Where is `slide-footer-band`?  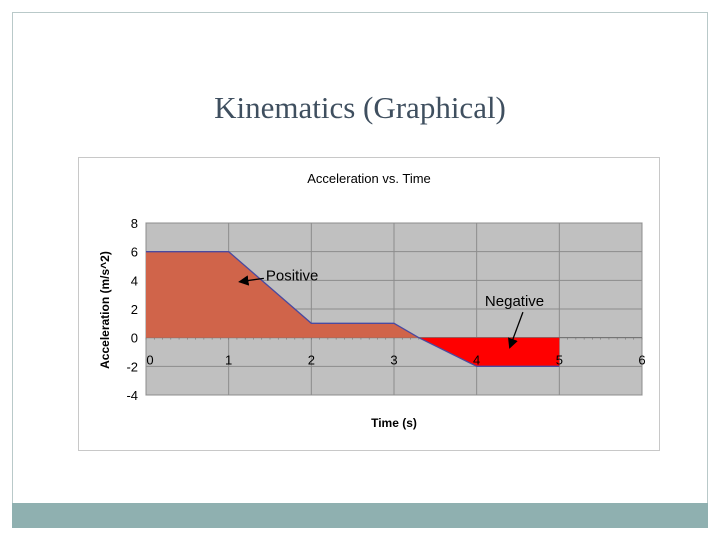 slide-footer-band is located at coordinates (360, 515).